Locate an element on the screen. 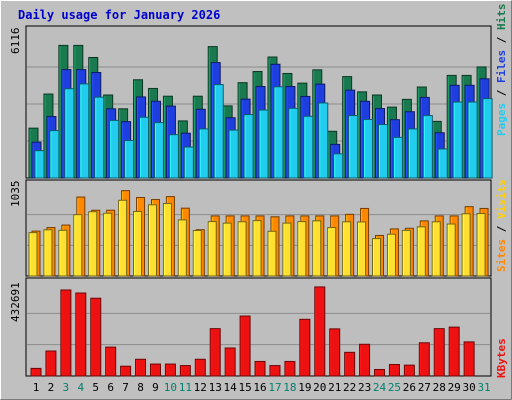 Image resolution: width=512 pixels, height=400 pixels. bar-kbytes-day-15: KBytes: 276000 is located at coordinates (245, 346).